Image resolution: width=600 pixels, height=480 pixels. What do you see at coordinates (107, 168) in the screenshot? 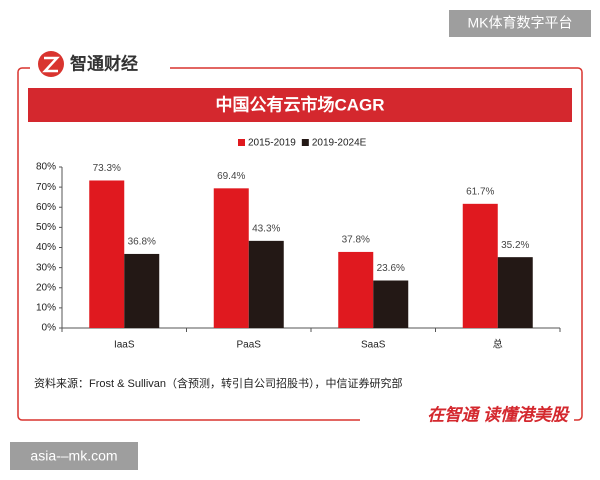
I see `value-label: 73.3%` at bounding box center [107, 168].